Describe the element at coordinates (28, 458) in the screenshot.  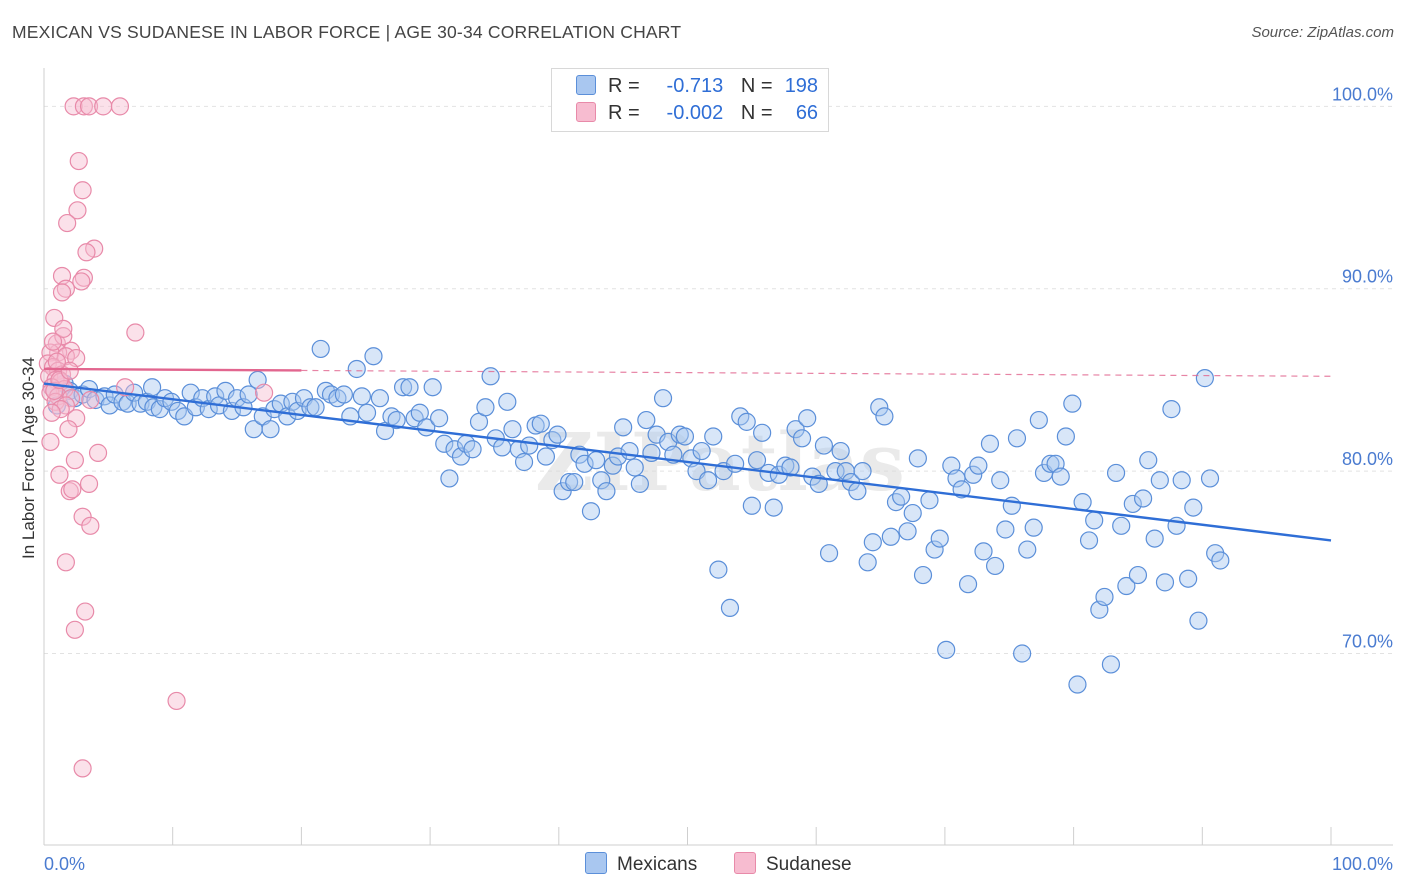
I see `y-axis-label: In Labor Force | Age 30-34` at that location.